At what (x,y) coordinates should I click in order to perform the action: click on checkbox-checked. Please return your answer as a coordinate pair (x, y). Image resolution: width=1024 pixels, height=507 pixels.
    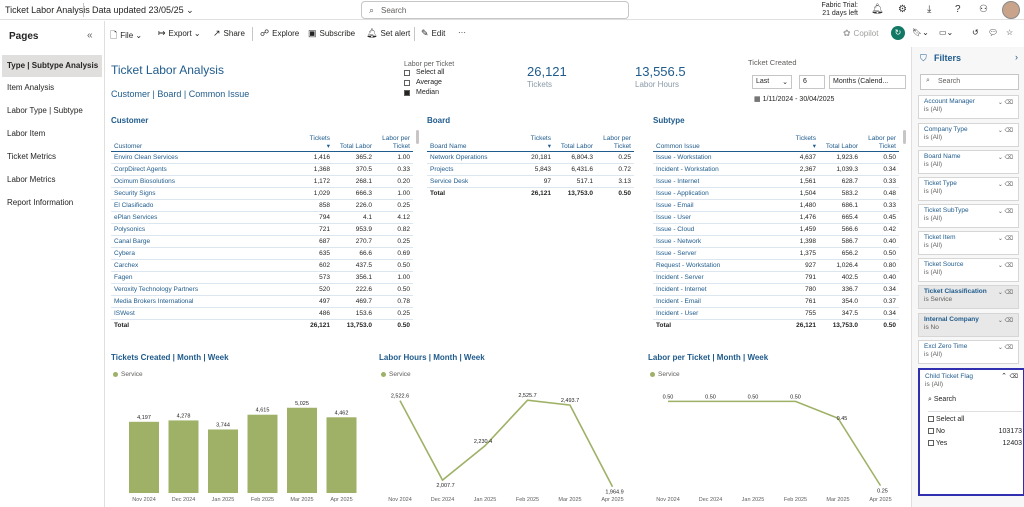
    Looking at the image, I should click on (407, 93).